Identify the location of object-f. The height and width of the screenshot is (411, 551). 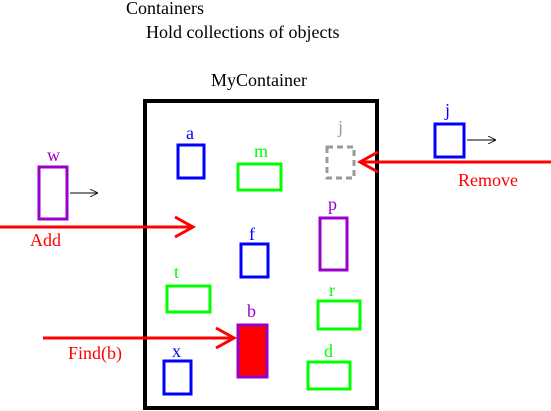
(254, 260).